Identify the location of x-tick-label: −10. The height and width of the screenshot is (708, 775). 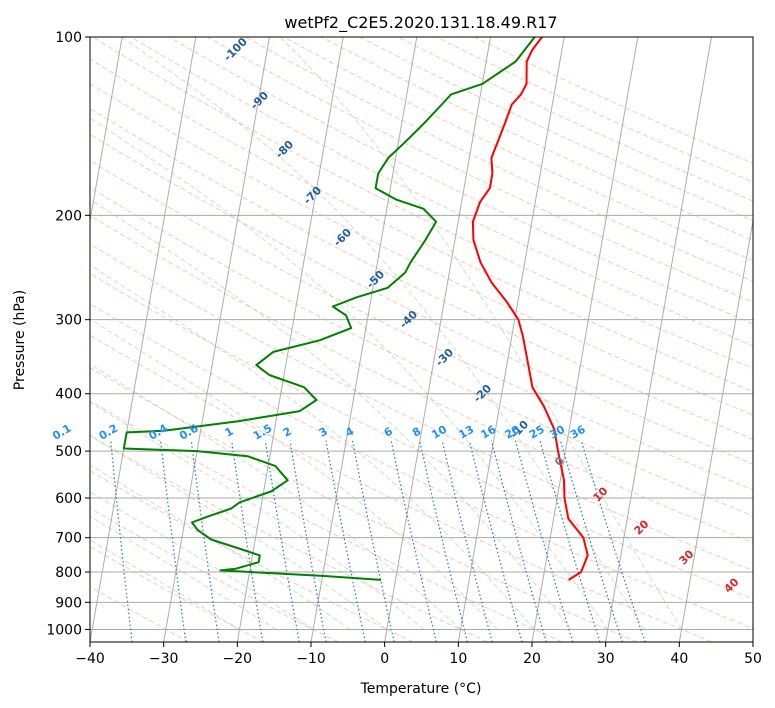
(311, 659).